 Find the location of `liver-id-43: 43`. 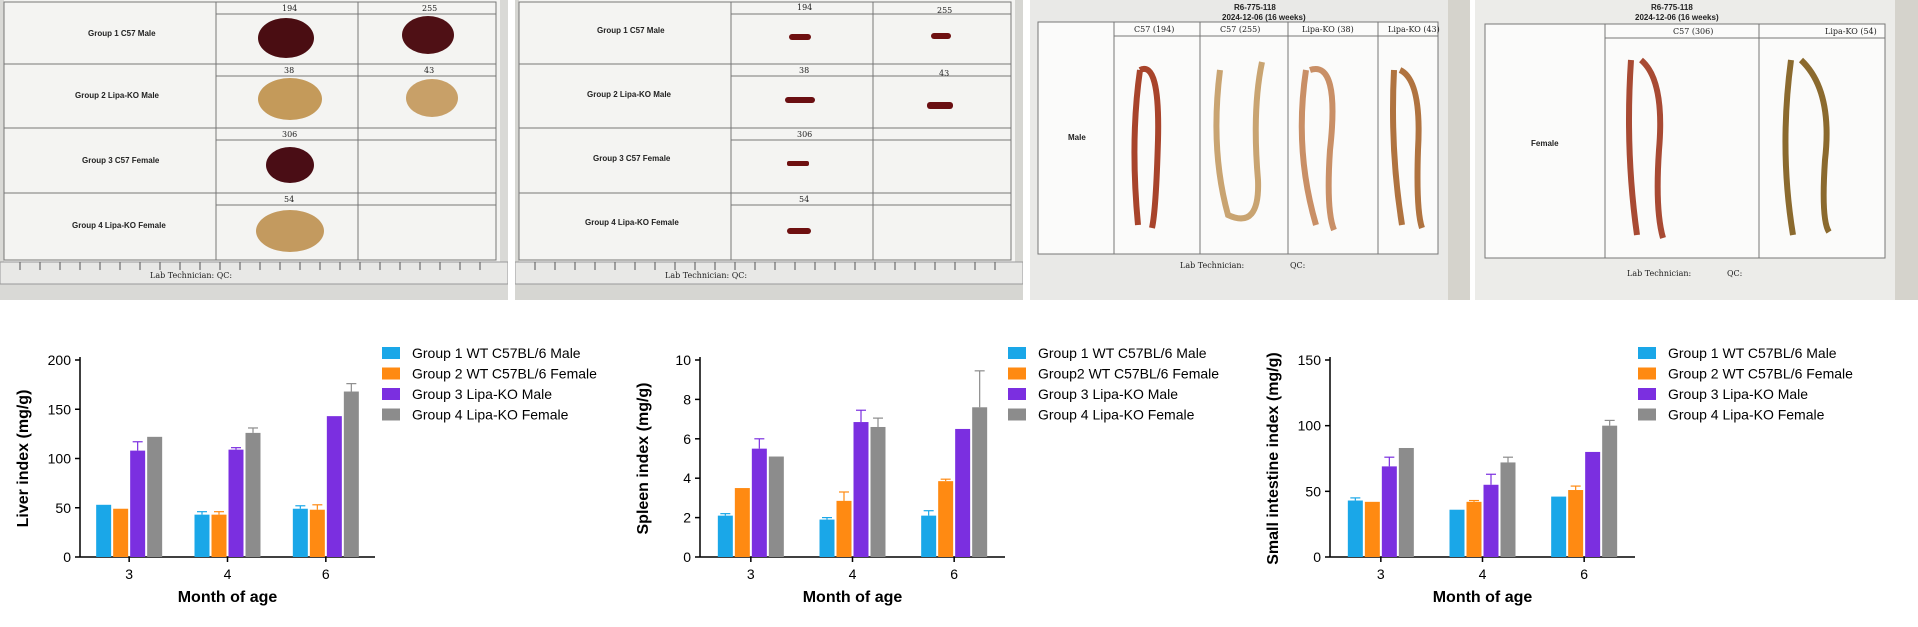

liver-id-43: 43 is located at coordinates (429, 70).